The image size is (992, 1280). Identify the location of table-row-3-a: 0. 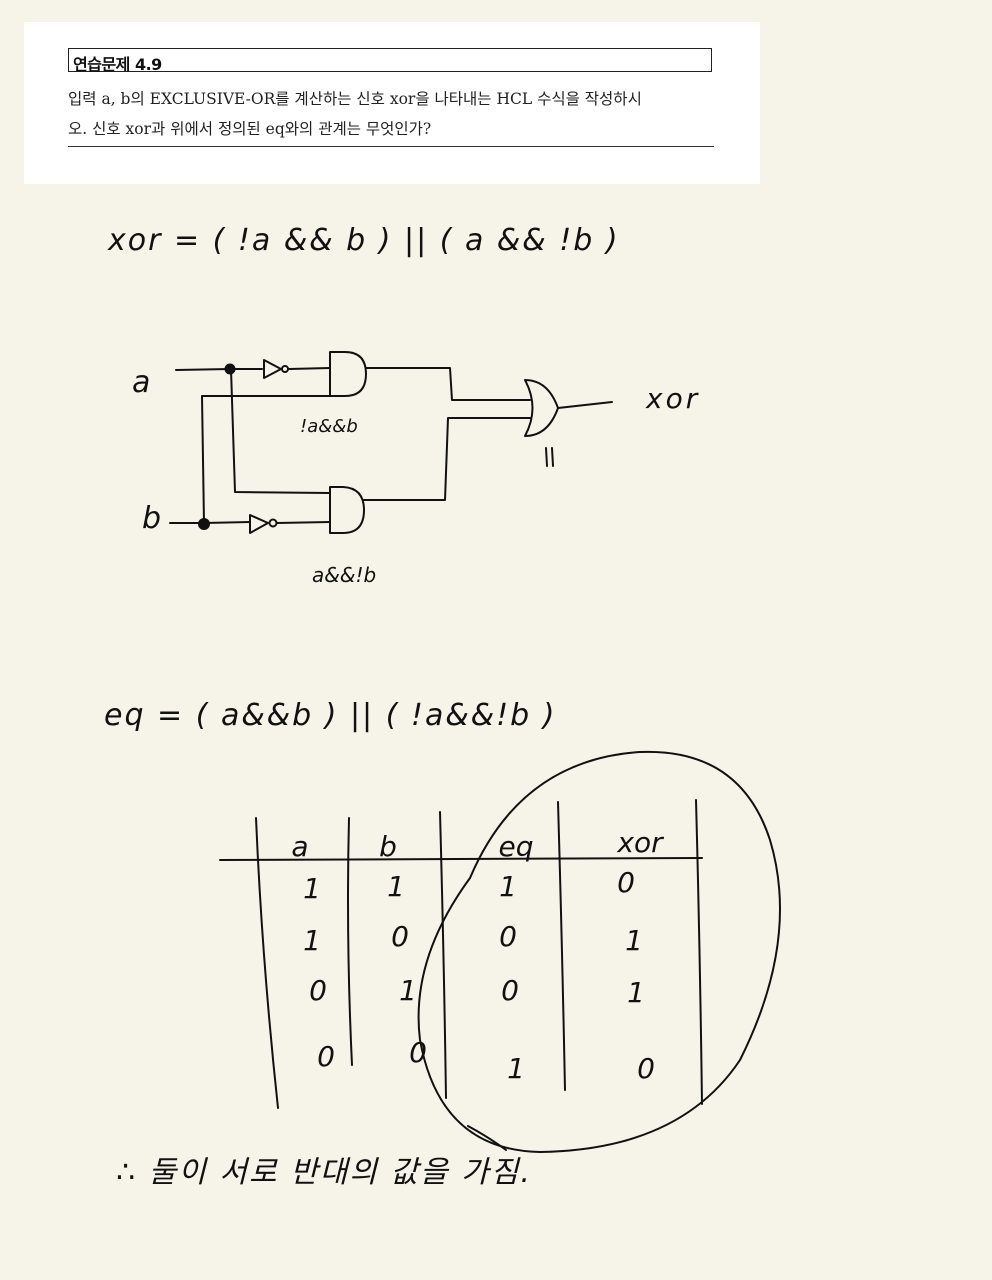
(318, 990).